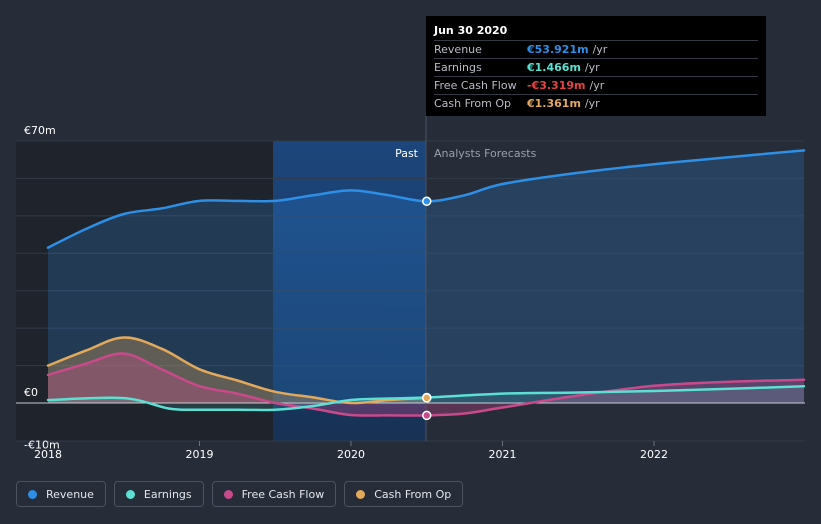 The height and width of the screenshot is (524, 821). I want to click on tooltip-label: Revenue, so click(458, 49).